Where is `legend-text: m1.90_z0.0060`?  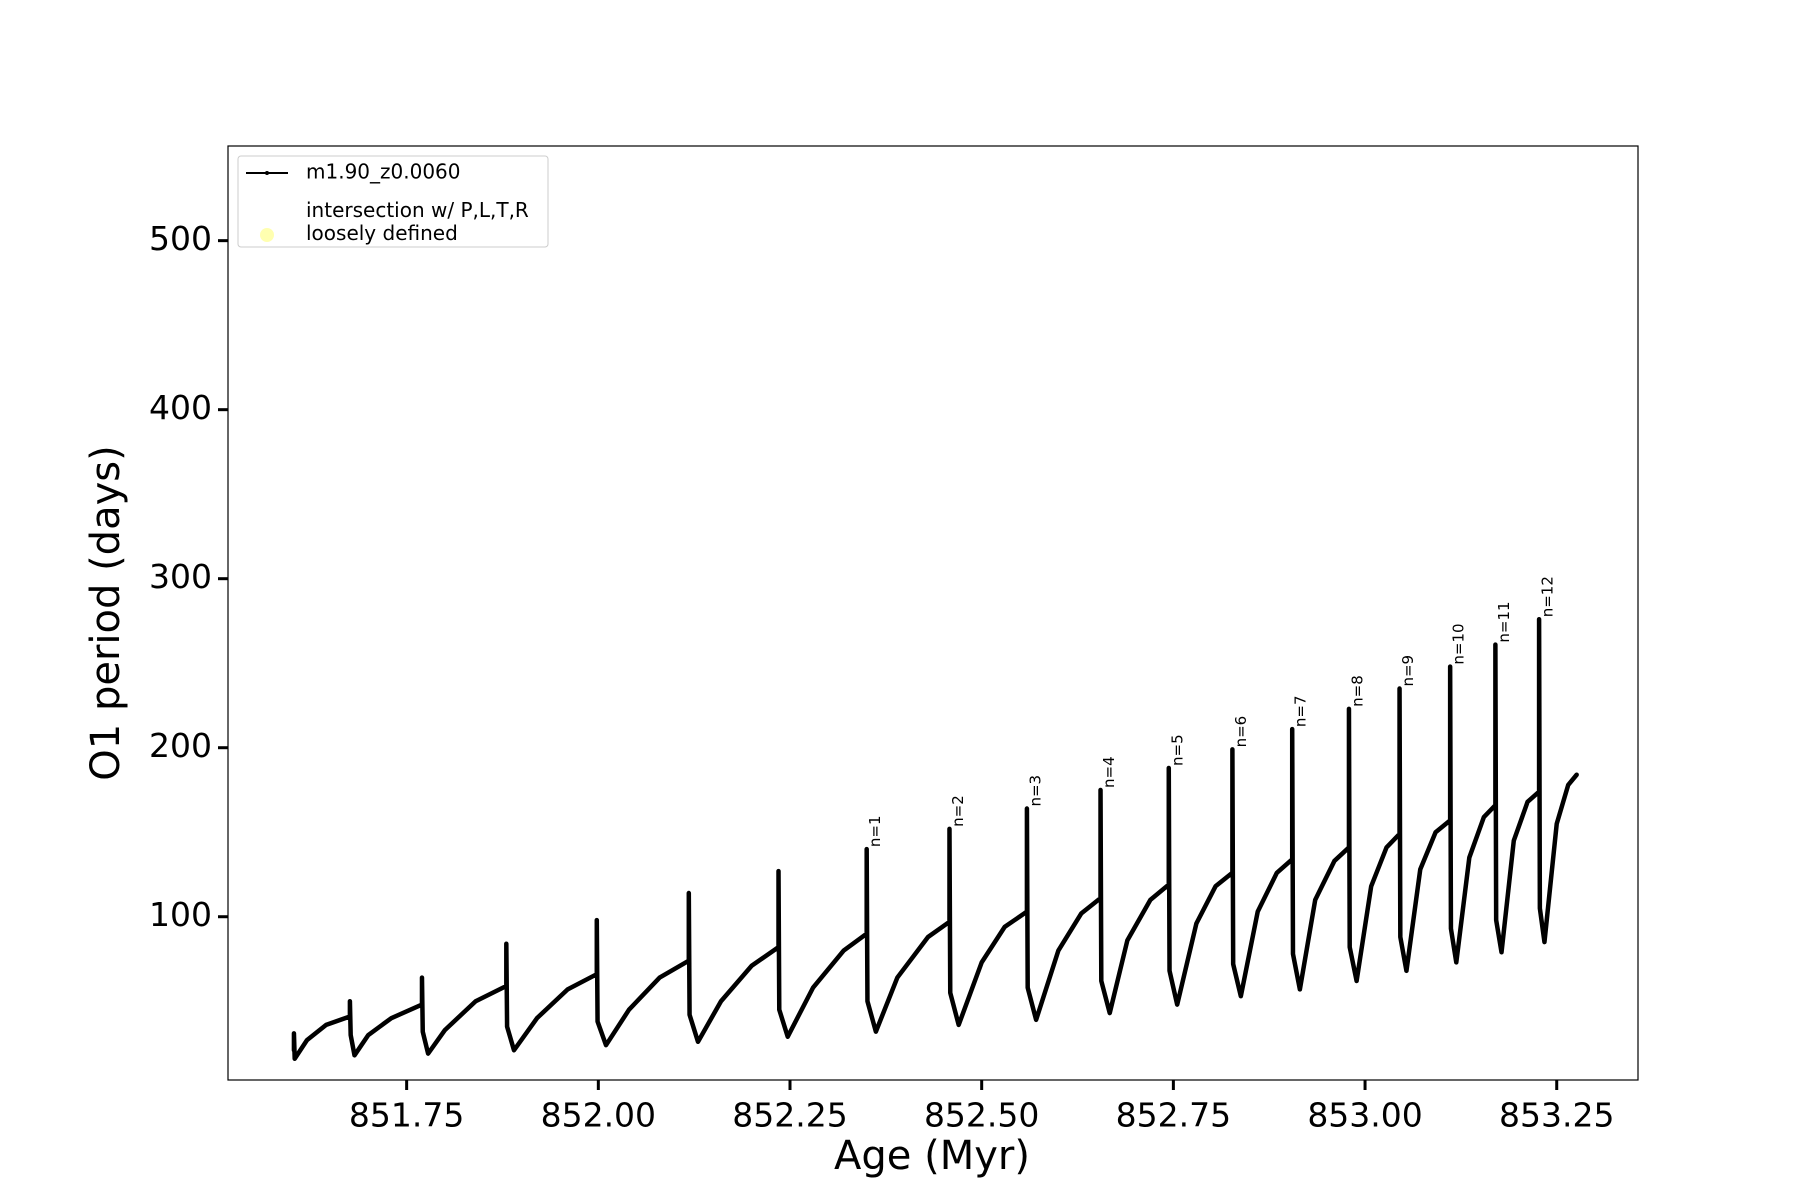 legend-text: m1.90_z0.0060 is located at coordinates (383, 172).